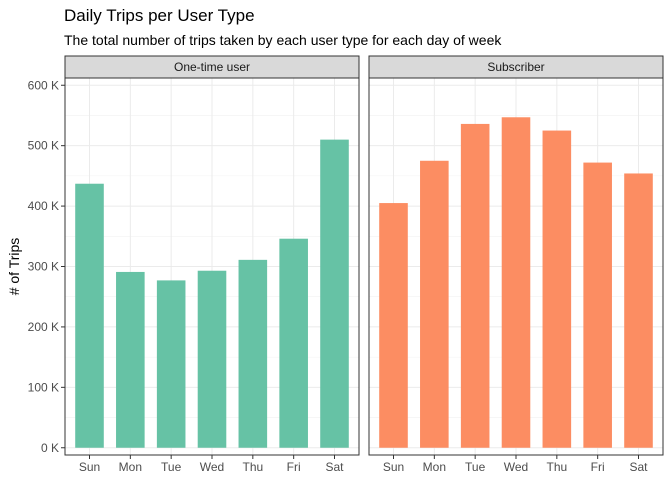  Describe the element at coordinates (43, 387) in the screenshot. I see `y-tick-label: 100 K` at that location.